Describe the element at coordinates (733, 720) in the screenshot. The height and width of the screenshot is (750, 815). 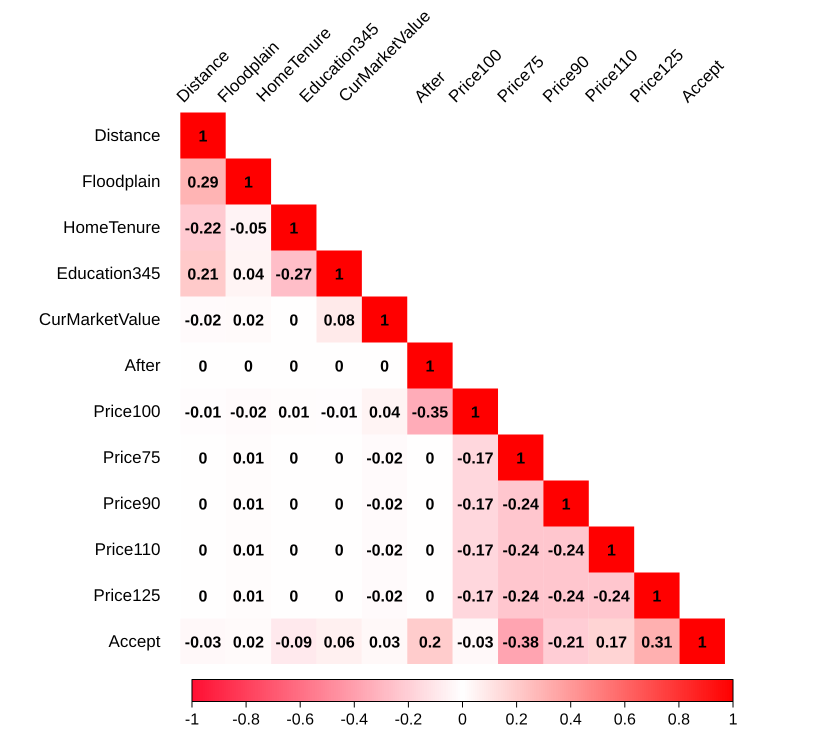
I see `color-bar-label: 1` at that location.